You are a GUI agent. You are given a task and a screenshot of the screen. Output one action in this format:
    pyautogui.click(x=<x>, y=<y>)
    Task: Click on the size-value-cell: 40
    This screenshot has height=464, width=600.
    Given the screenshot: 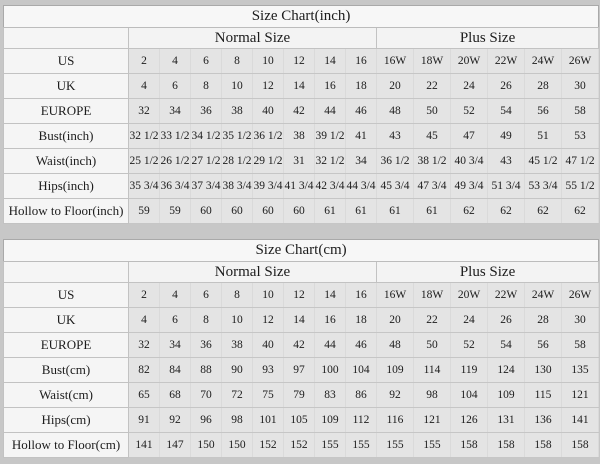 What is the action you would take?
    pyautogui.click(x=268, y=345)
    